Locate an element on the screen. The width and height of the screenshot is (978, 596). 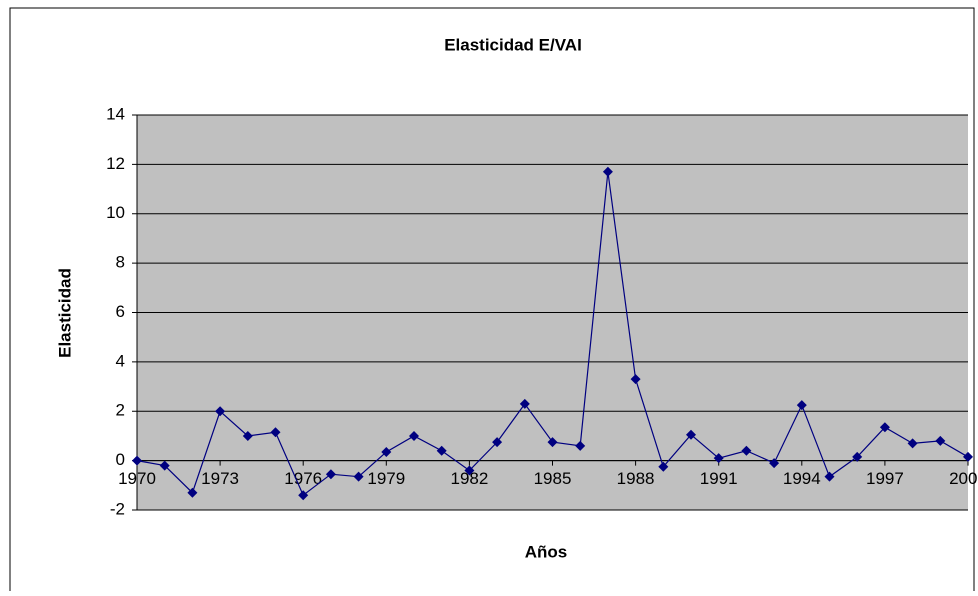
y-tick-label: 12 is located at coordinates (115, 163).